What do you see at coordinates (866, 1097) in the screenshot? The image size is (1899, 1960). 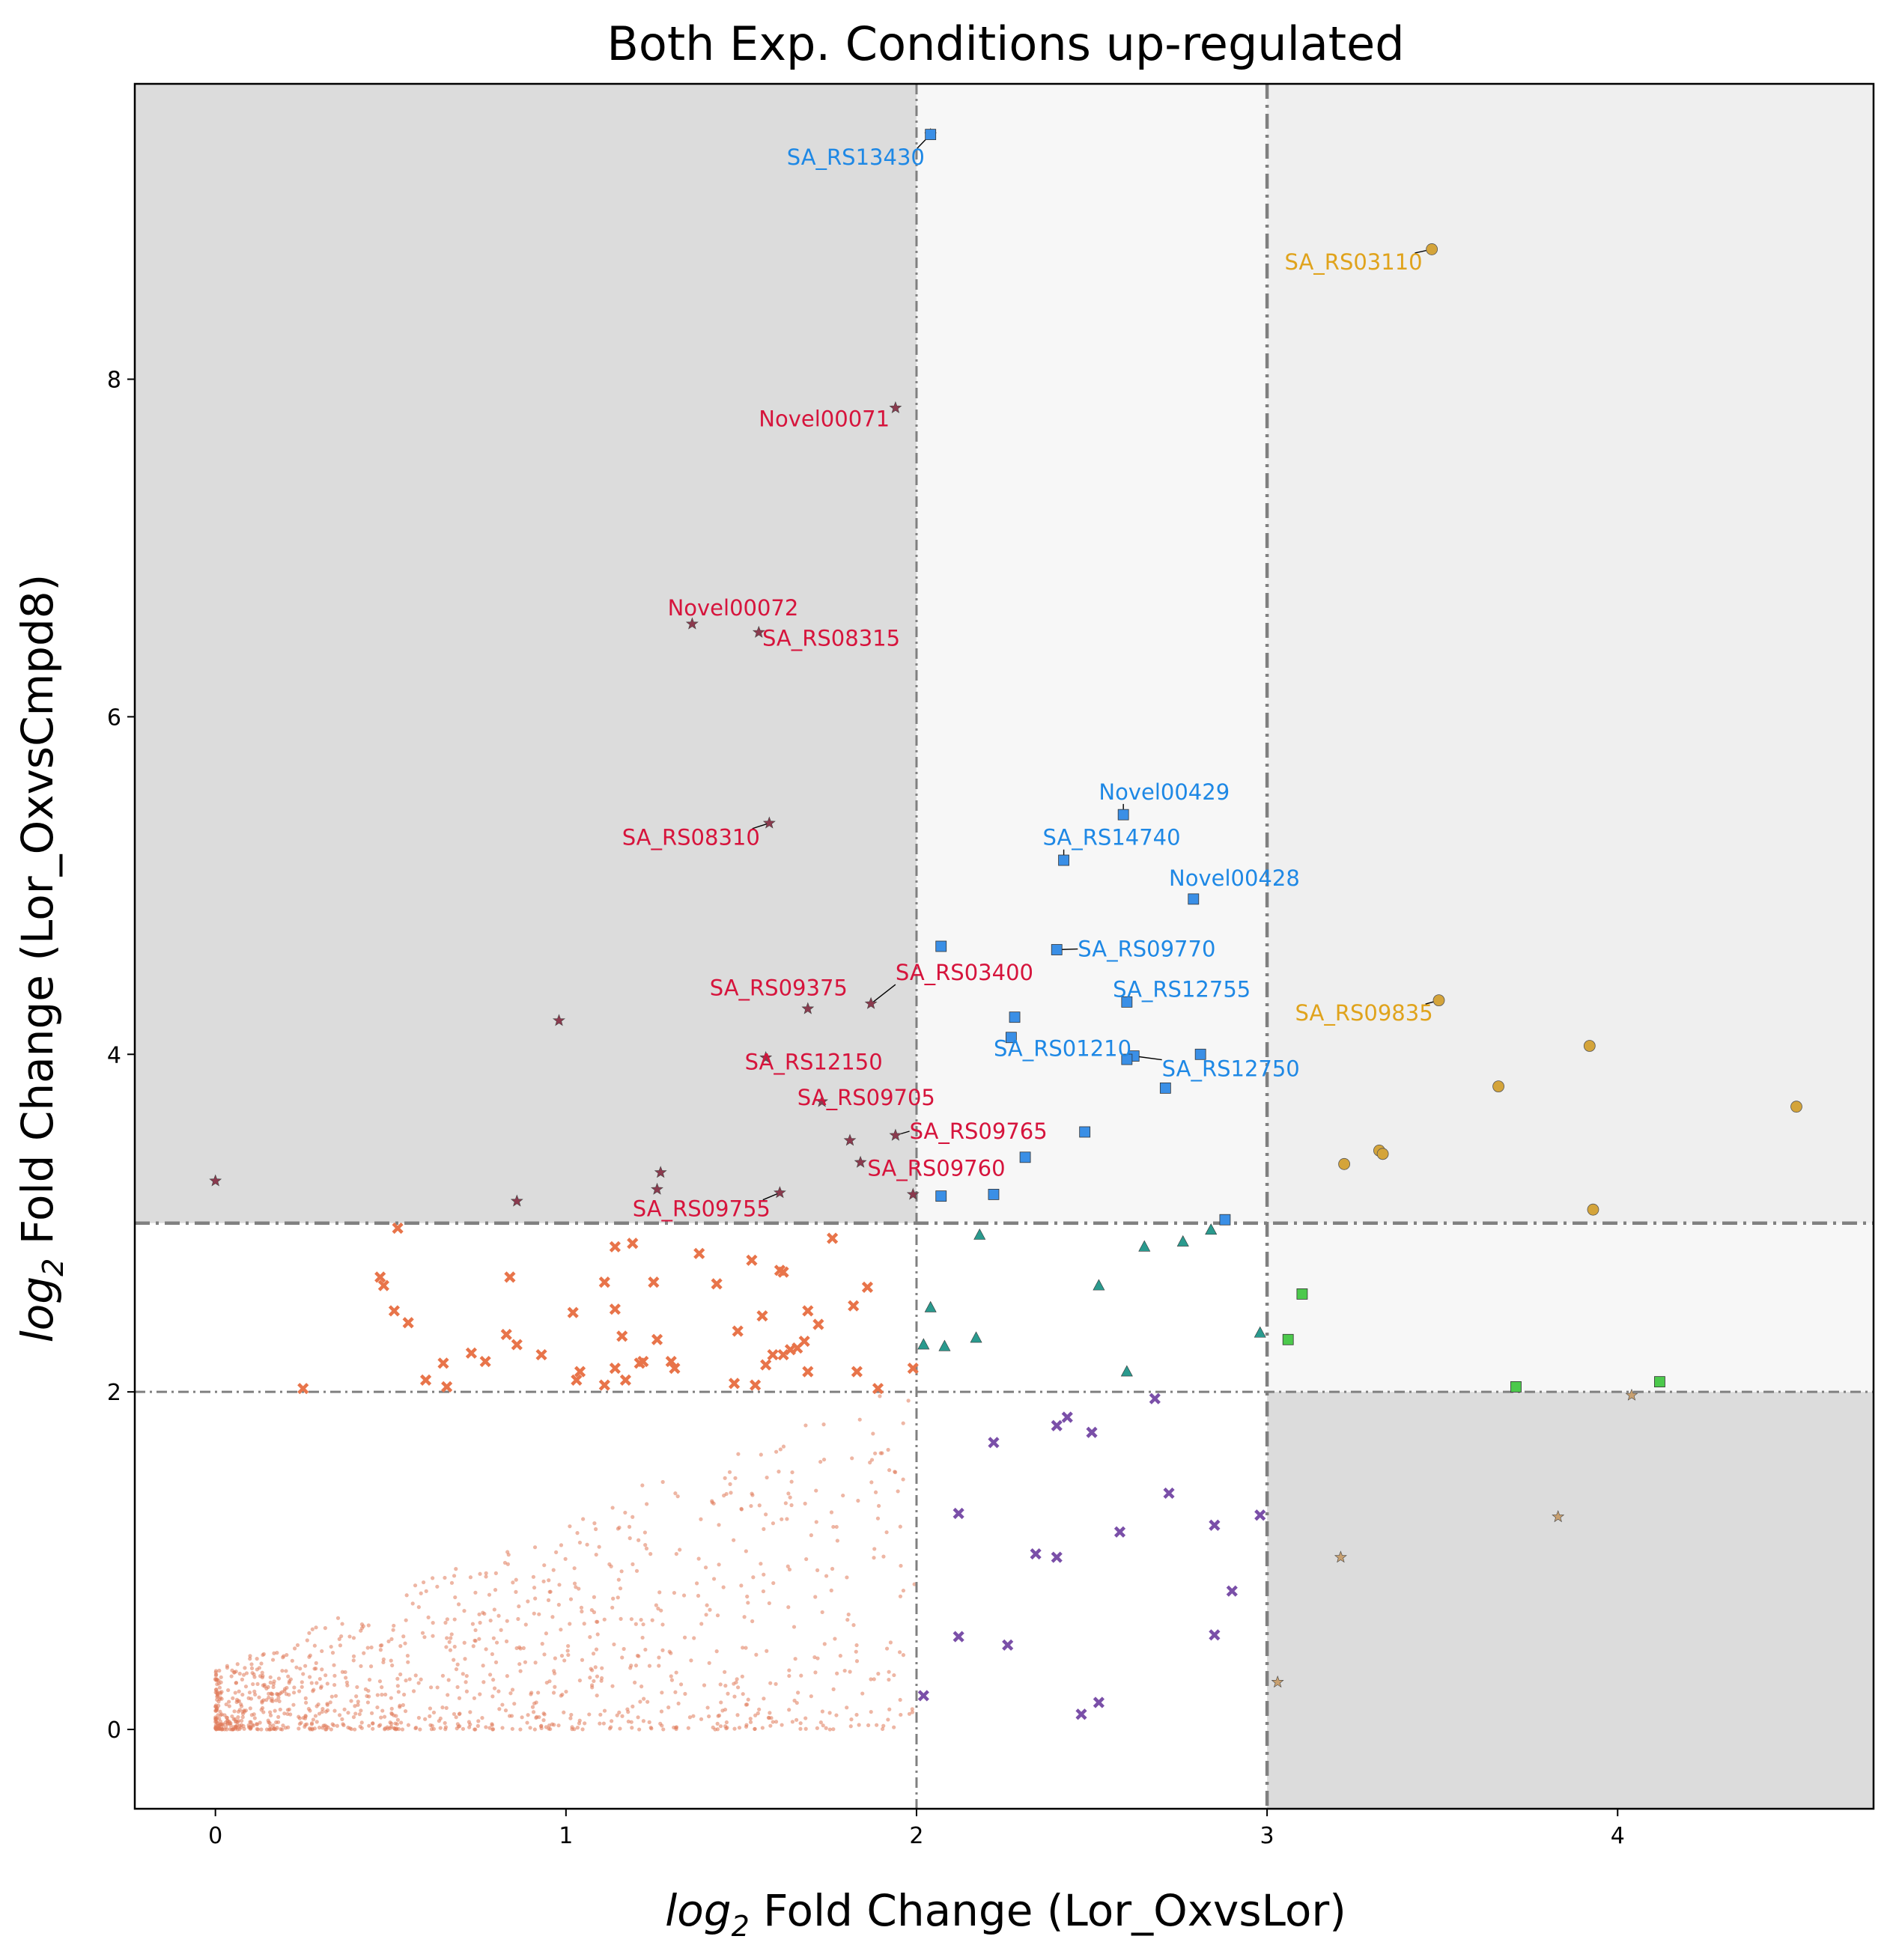 I see `gene-label: SA_RS09705` at bounding box center [866, 1097].